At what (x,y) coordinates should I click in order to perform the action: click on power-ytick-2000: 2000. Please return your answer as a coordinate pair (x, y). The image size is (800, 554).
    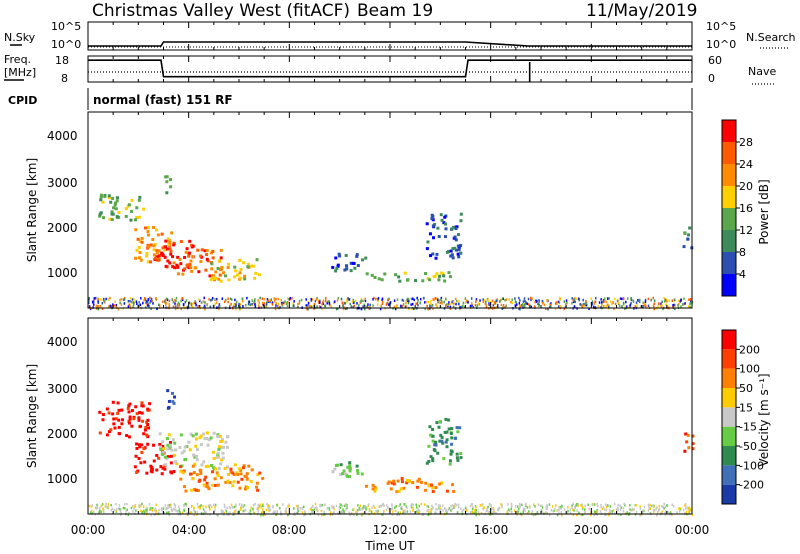
    Looking at the image, I should click on (62, 228).